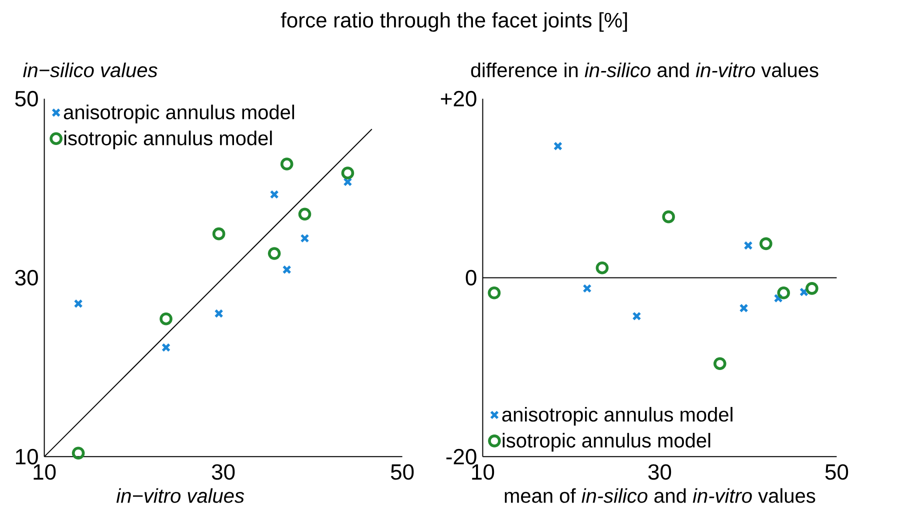 The height and width of the screenshot is (519, 909). What do you see at coordinates (453, 22) in the screenshot?
I see `text: force ratio through the facet joints [%]` at bounding box center [453, 22].